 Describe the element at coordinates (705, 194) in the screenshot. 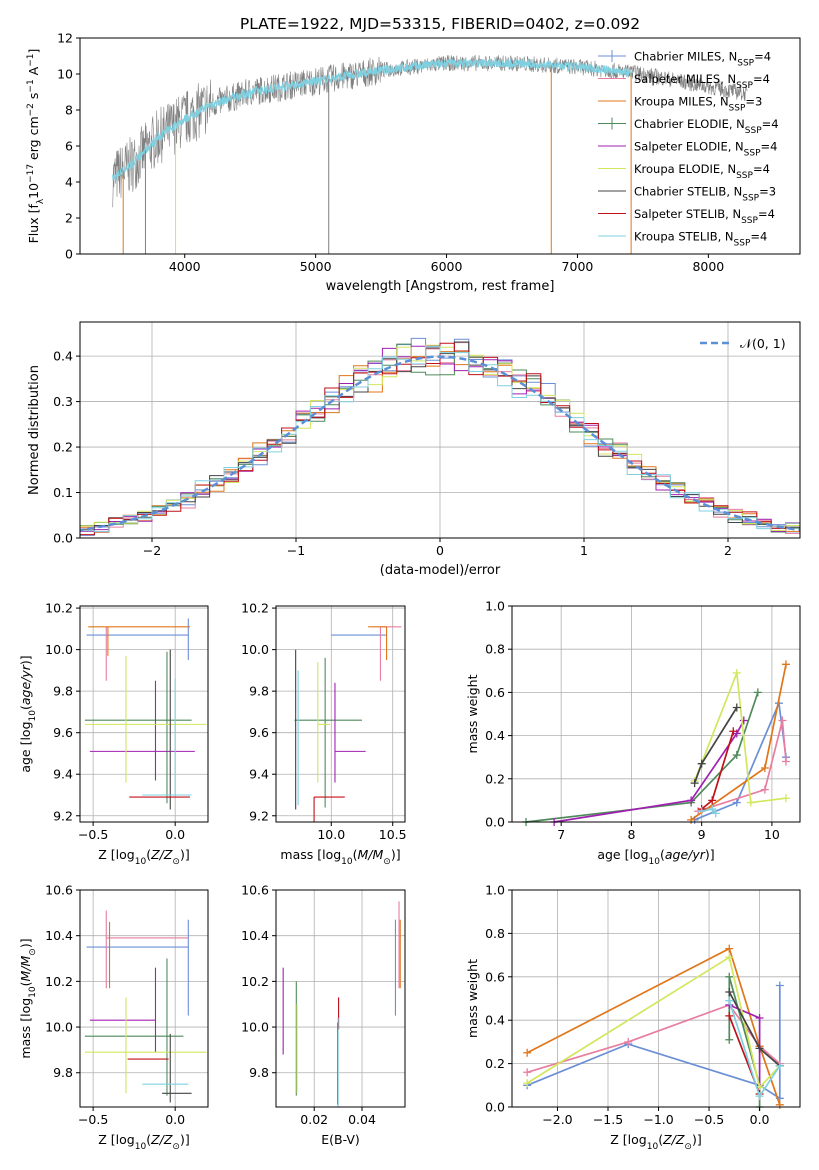

I see `legend-label: Chabrier STELIB, NSSP=3` at that location.